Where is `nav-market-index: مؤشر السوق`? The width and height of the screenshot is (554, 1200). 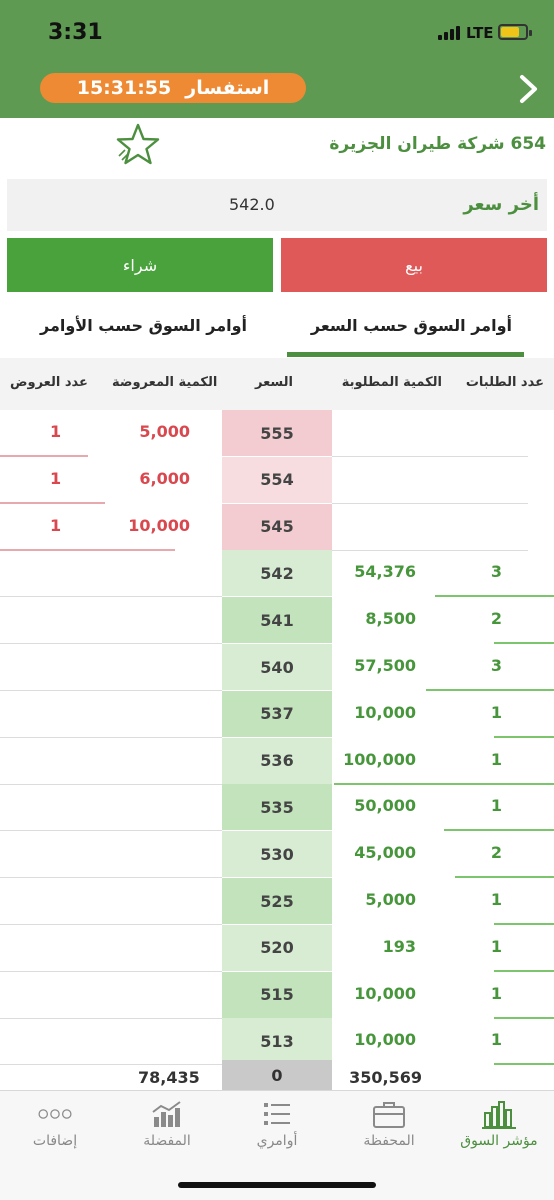 nav-market-index: مؤشر السوق is located at coordinates (499, 1124).